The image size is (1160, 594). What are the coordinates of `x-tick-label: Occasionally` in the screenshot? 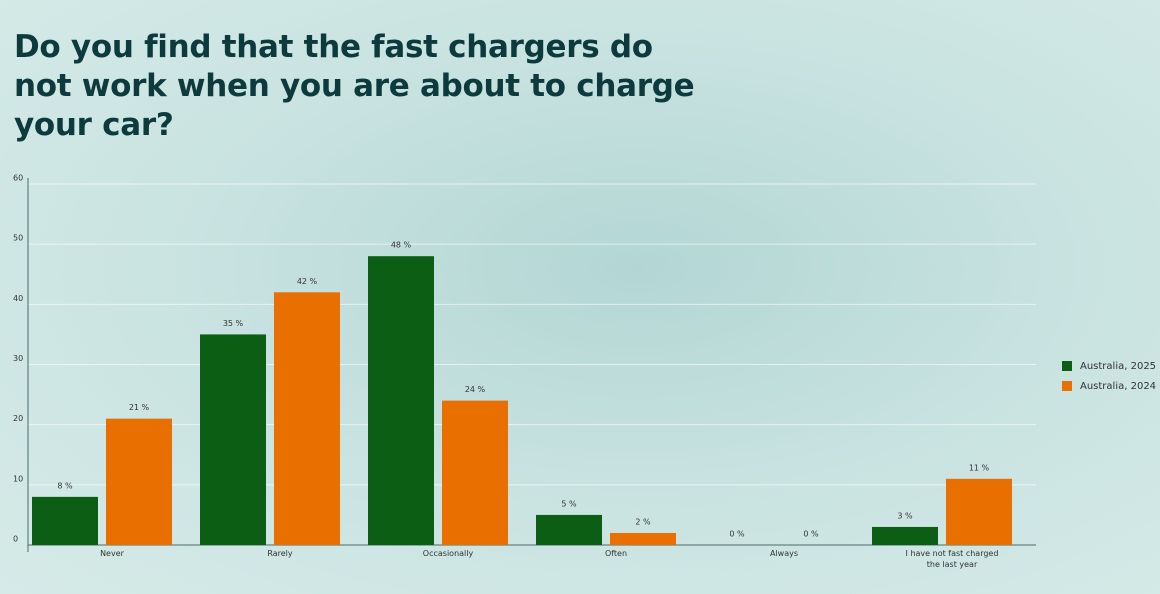 It's located at (448, 553).